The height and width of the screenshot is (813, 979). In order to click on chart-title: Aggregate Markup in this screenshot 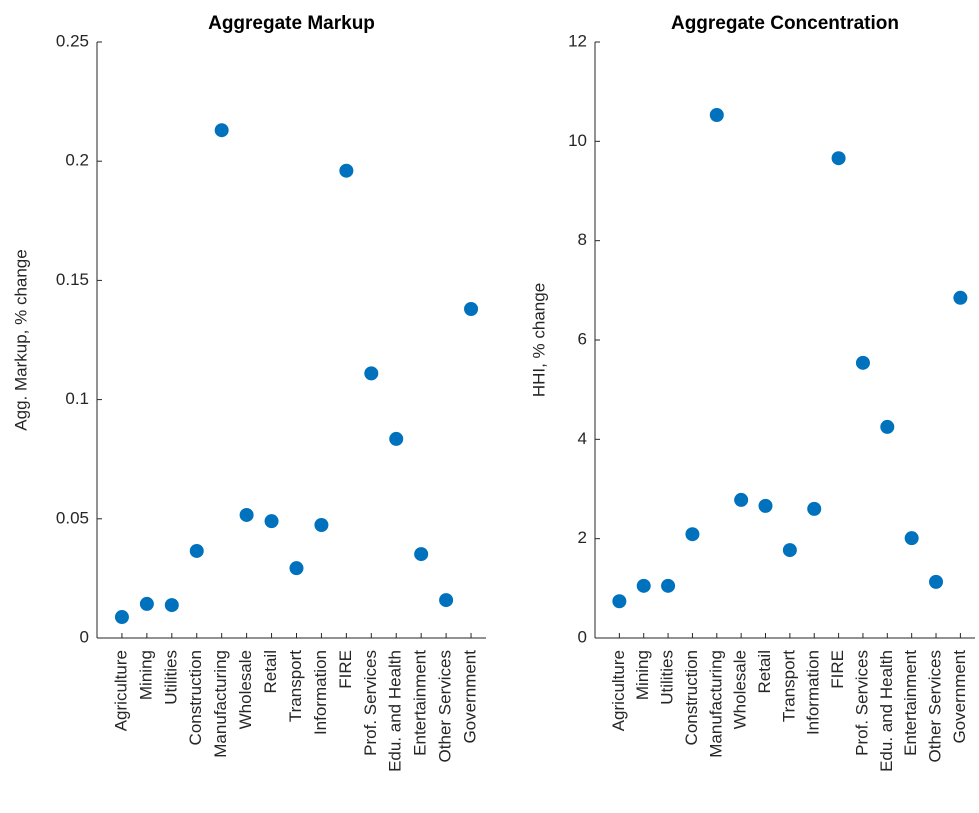, I will do `click(291, 23)`.